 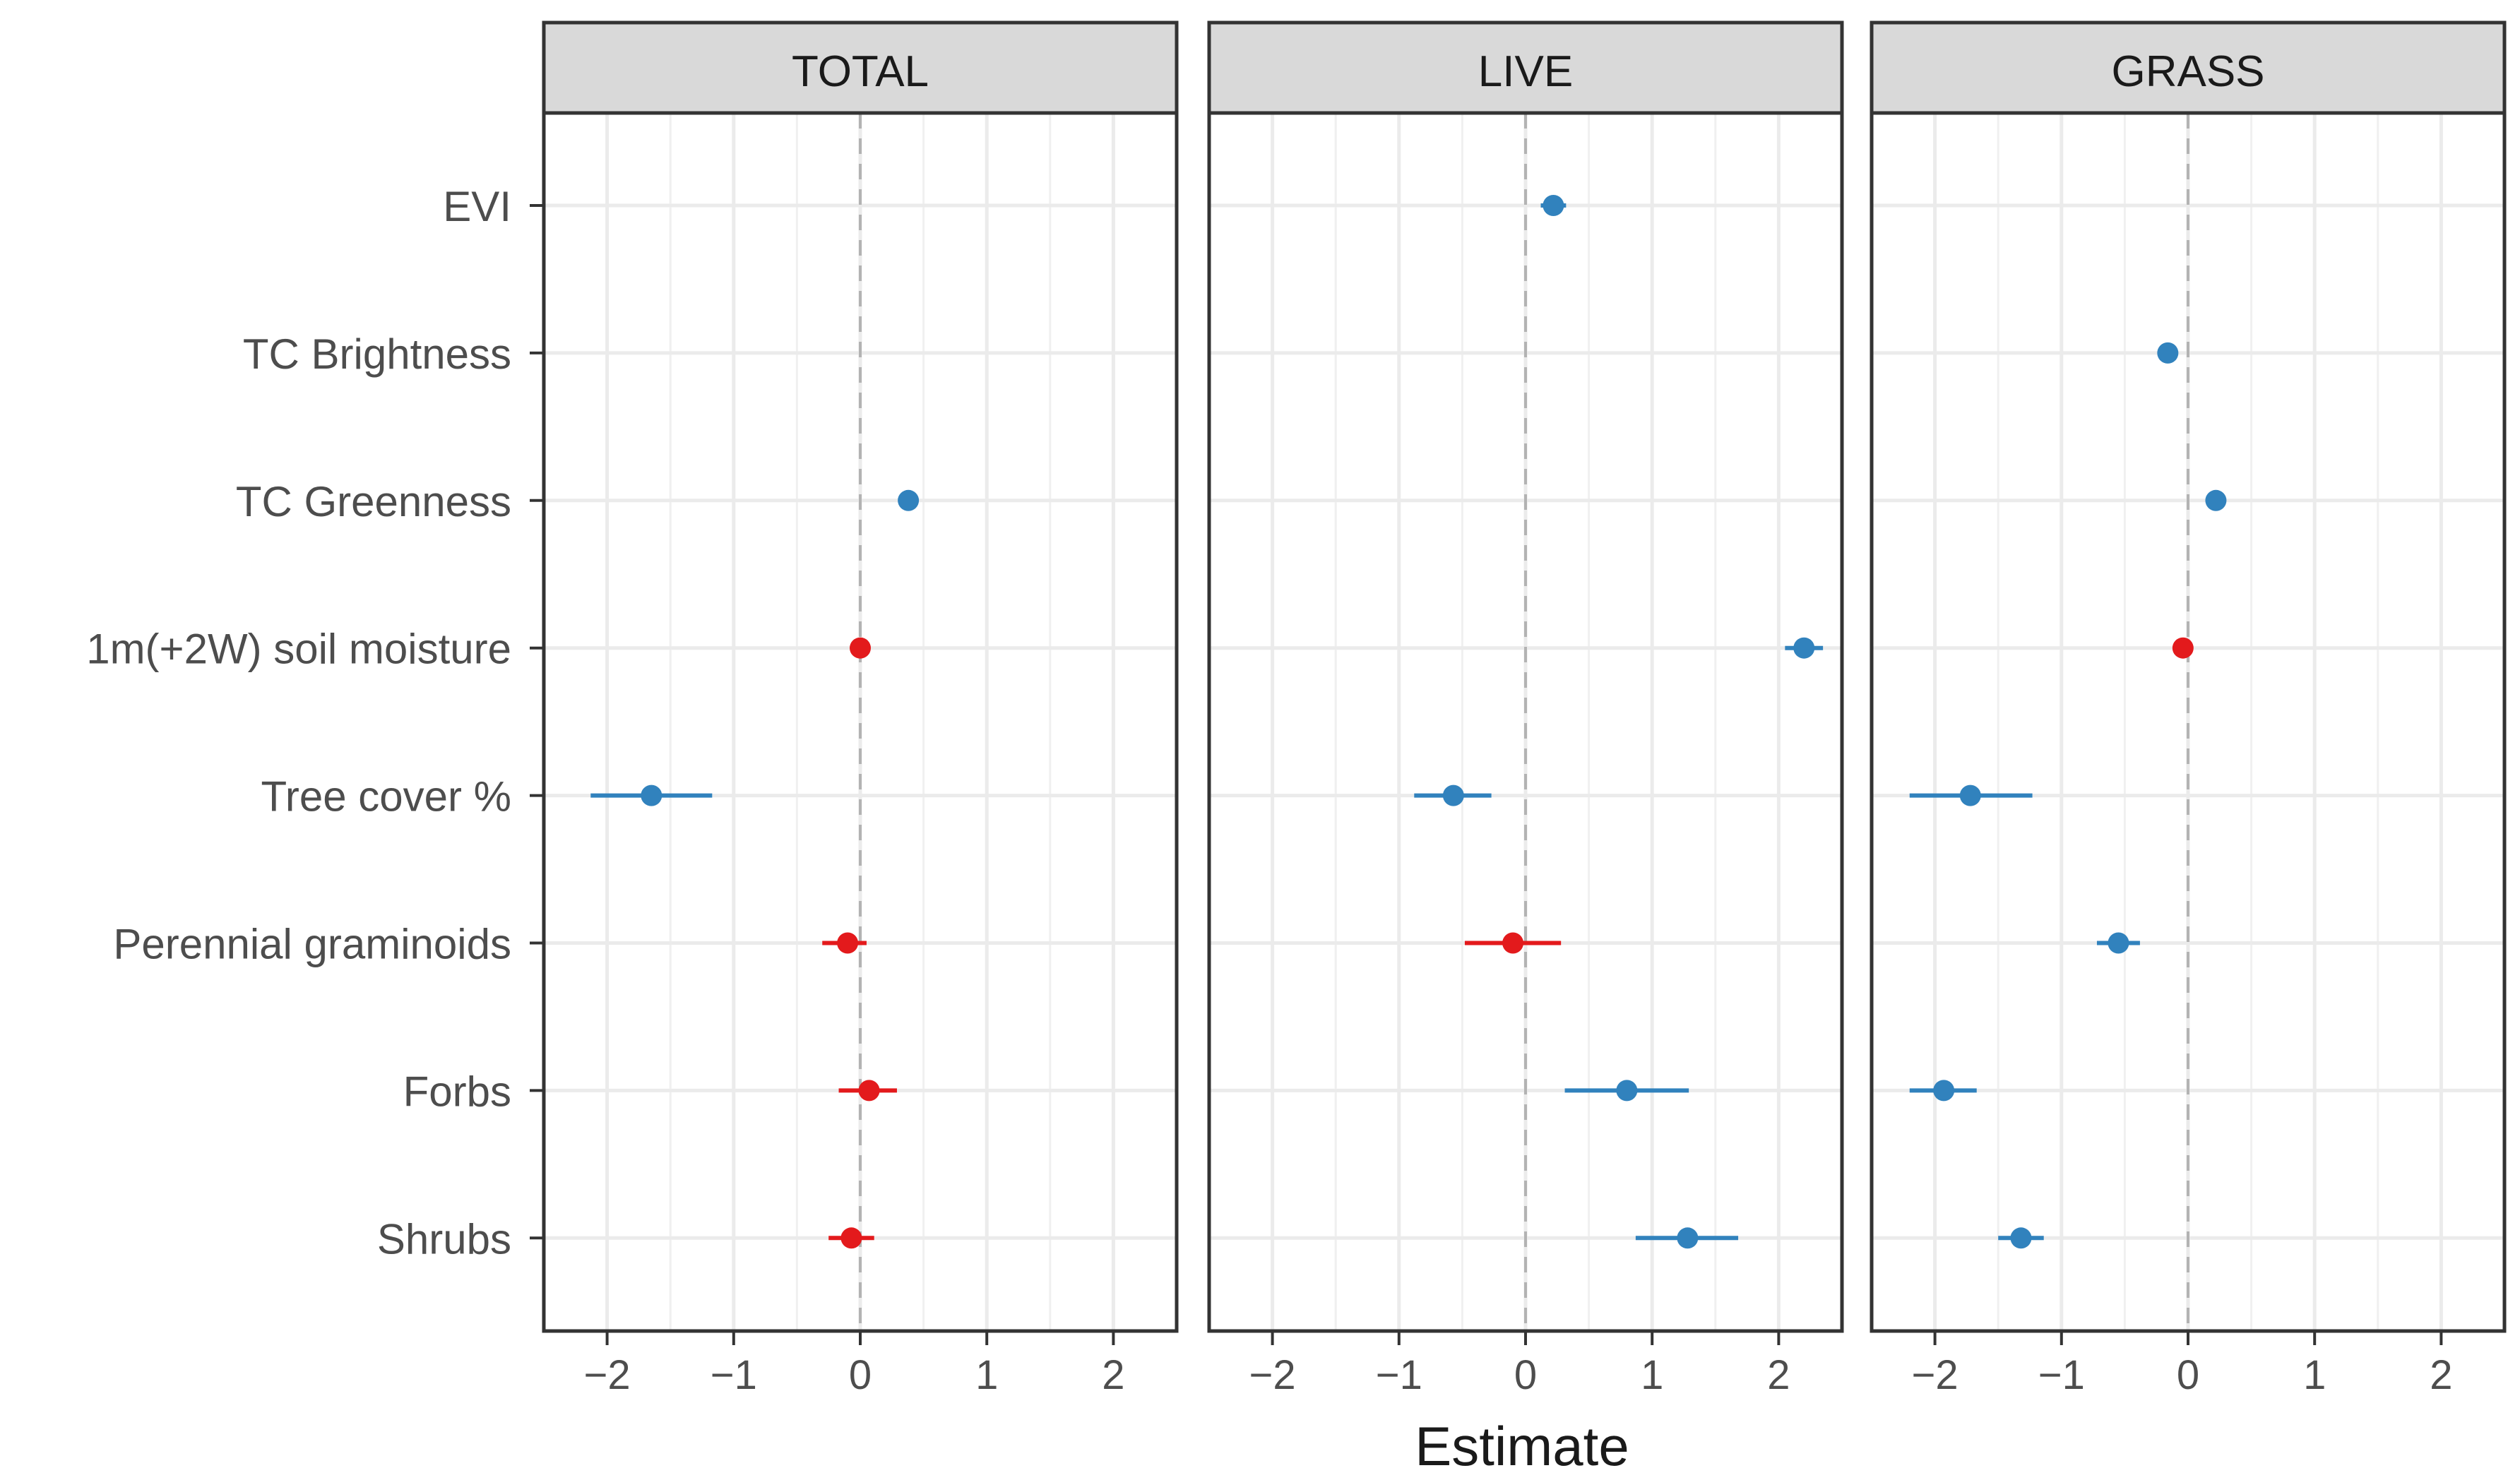 What do you see at coordinates (299, 649) in the screenshot?
I see `y-tick-label: 1m(+2W) soil moisture` at bounding box center [299, 649].